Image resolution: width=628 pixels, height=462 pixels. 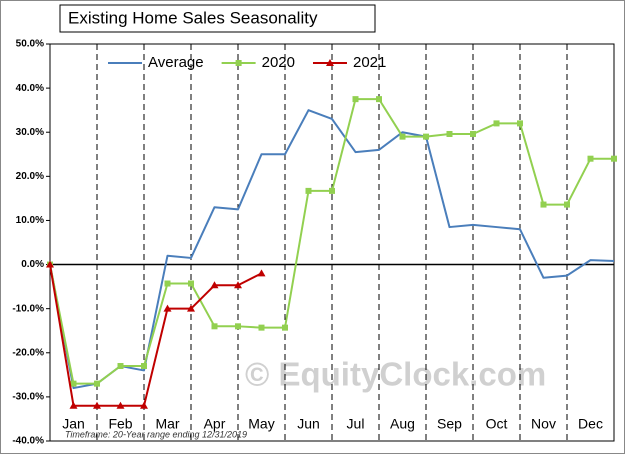 I want to click on series-line, so click(x=155, y=335).